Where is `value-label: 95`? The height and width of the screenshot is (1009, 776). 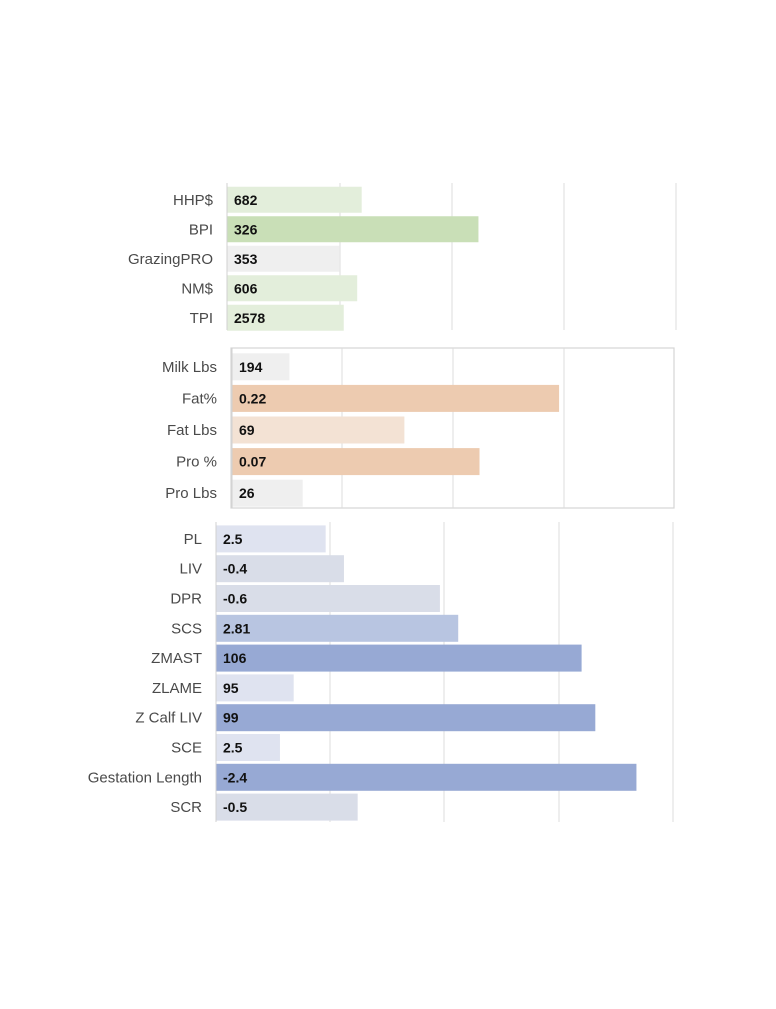 value-label: 95 is located at coordinates (231, 688).